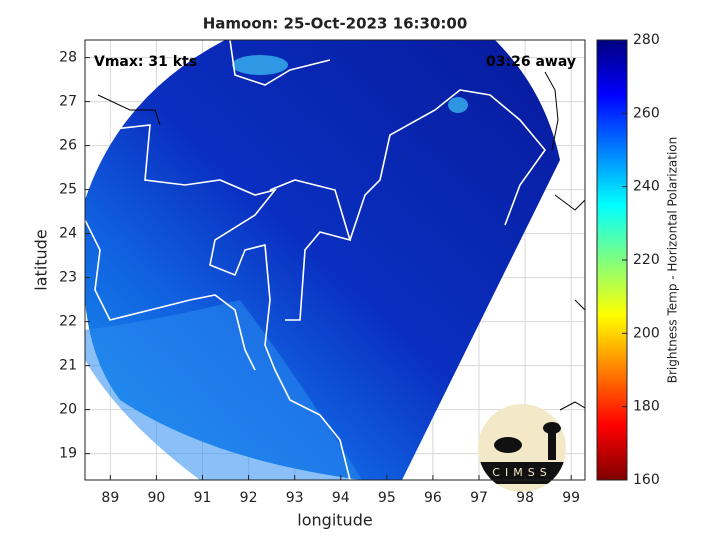 This screenshot has height=540, width=720. I want to click on logo-tower, so click(552, 445).